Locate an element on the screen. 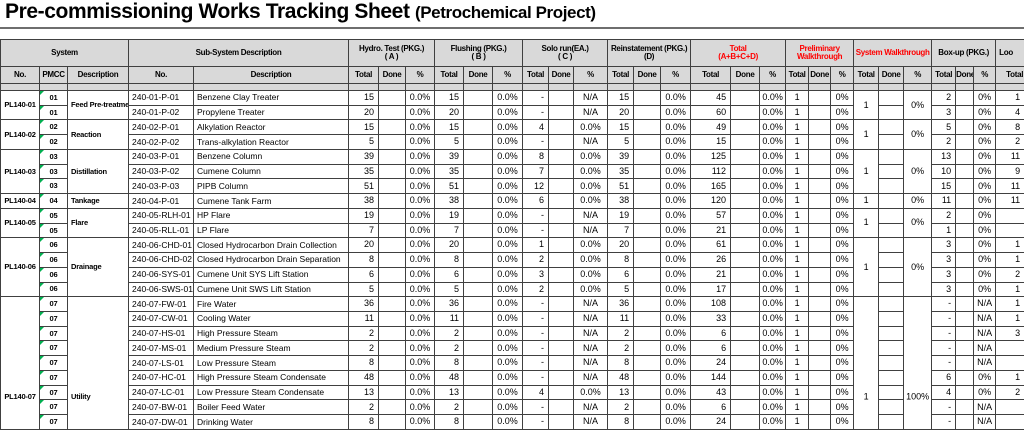 The width and height of the screenshot is (1024, 430). cell-hydro-total: 20 is located at coordinates (364, 245).